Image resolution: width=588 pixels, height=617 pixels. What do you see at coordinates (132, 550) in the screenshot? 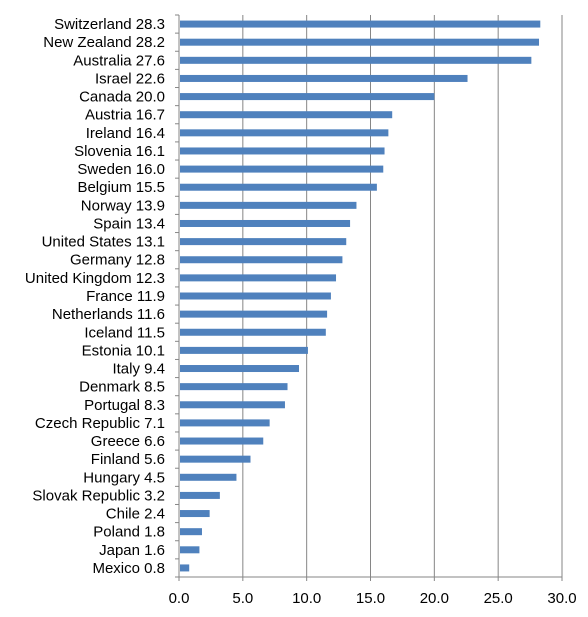
I see `category-label: Japan 1.6` at bounding box center [132, 550].